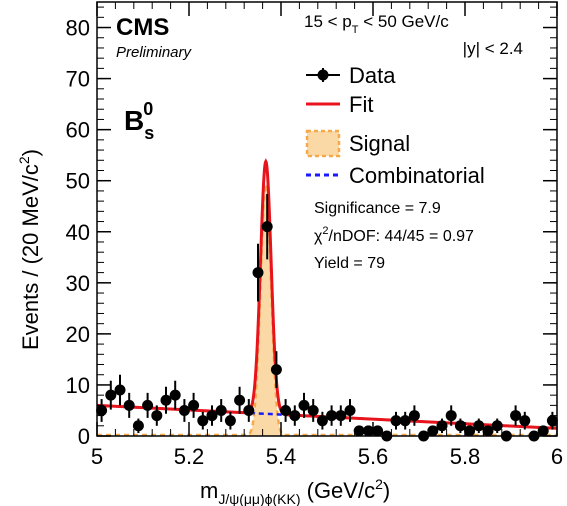 This screenshot has width=567, height=506. Describe the element at coordinates (403, 21) in the screenshot. I see `pt-right: < 50 GeV/c` at that location.